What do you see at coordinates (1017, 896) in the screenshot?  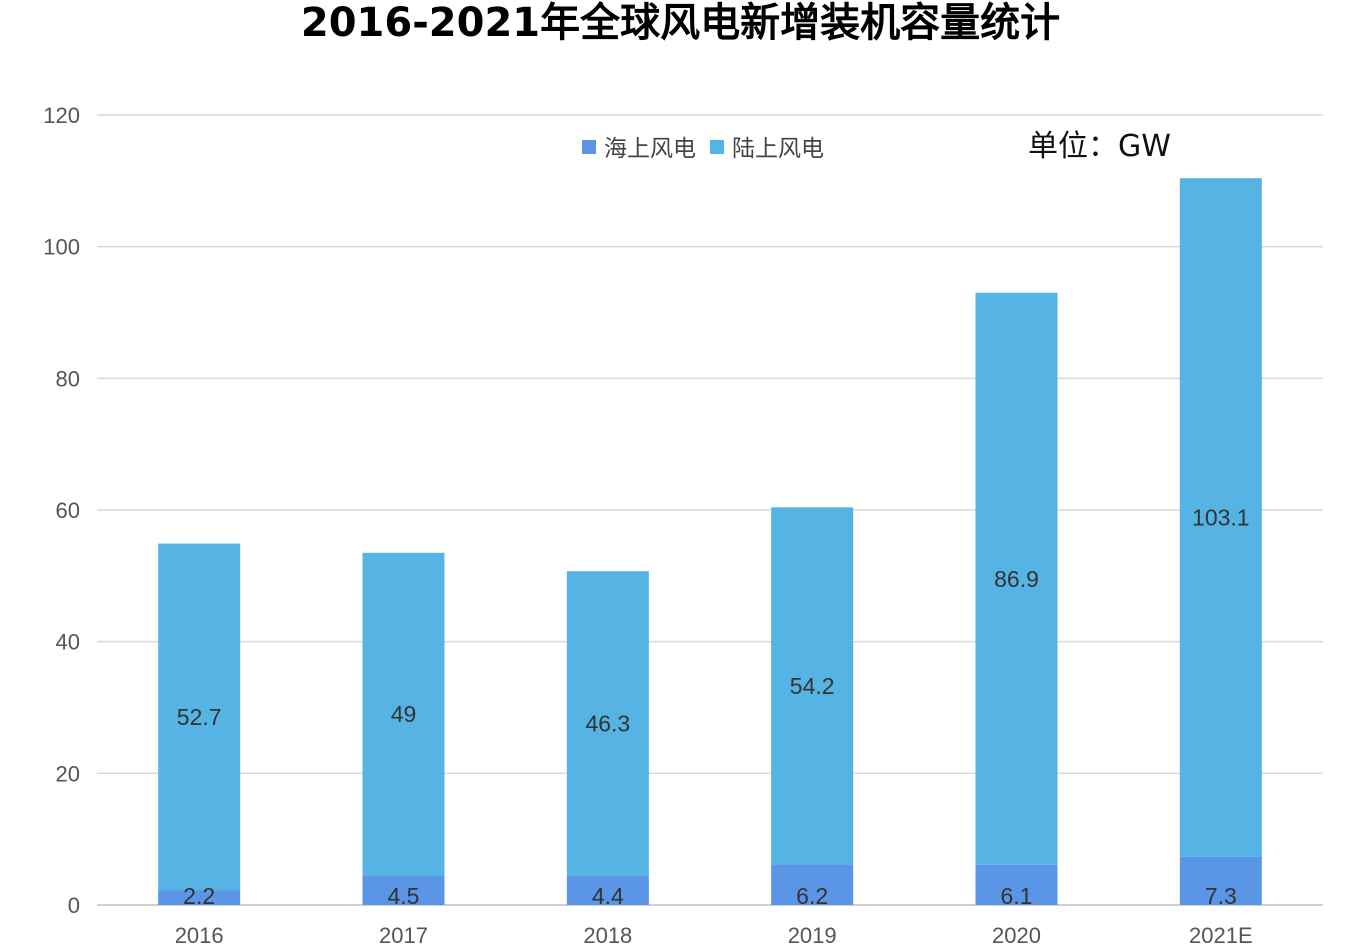 I see `data-label-offshore-2020: 6.1` at bounding box center [1017, 896].